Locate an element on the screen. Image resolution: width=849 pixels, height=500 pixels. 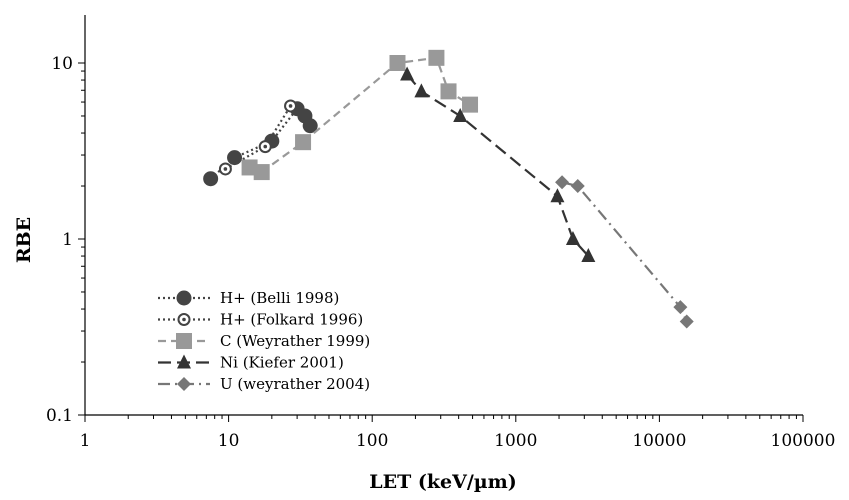
x-tick-label: 10 is located at coordinates (229, 441).